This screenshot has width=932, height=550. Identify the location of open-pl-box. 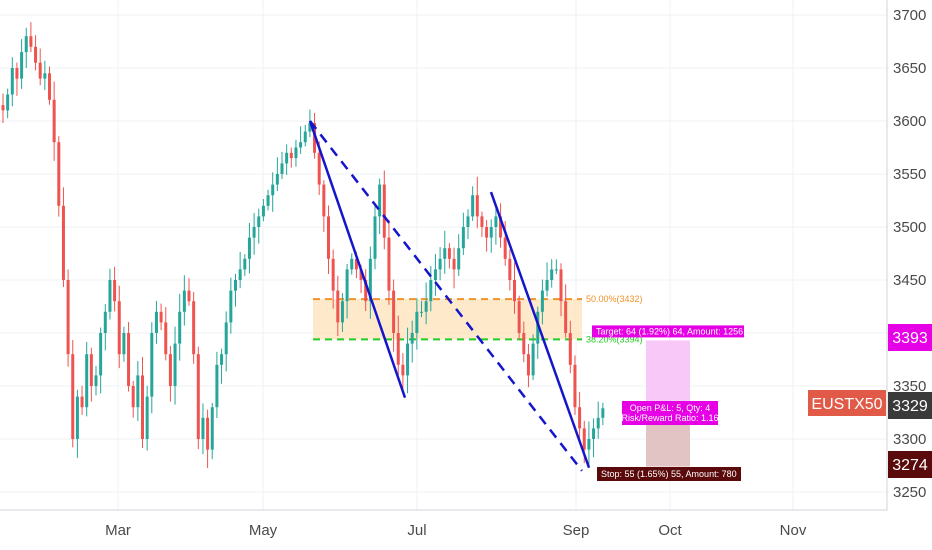
(670, 413).